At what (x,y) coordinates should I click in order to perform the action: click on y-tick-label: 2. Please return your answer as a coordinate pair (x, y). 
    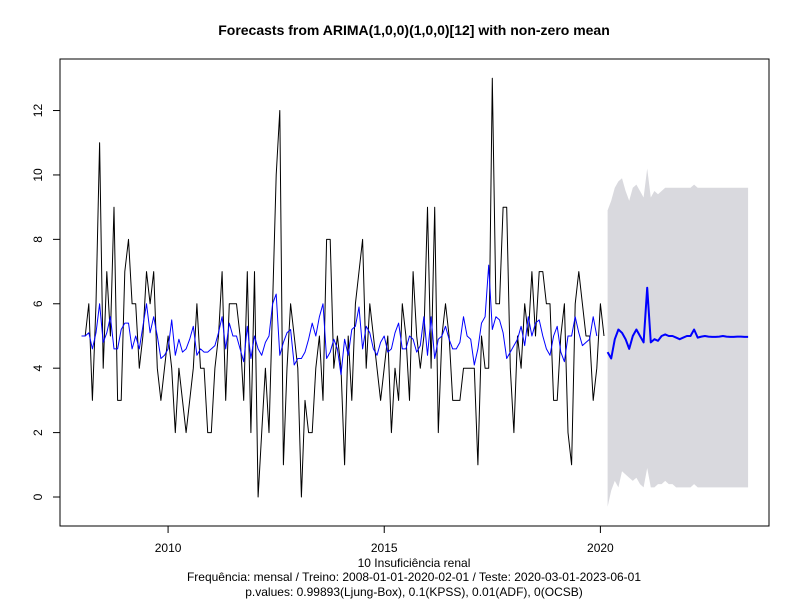
    Looking at the image, I should click on (38, 432).